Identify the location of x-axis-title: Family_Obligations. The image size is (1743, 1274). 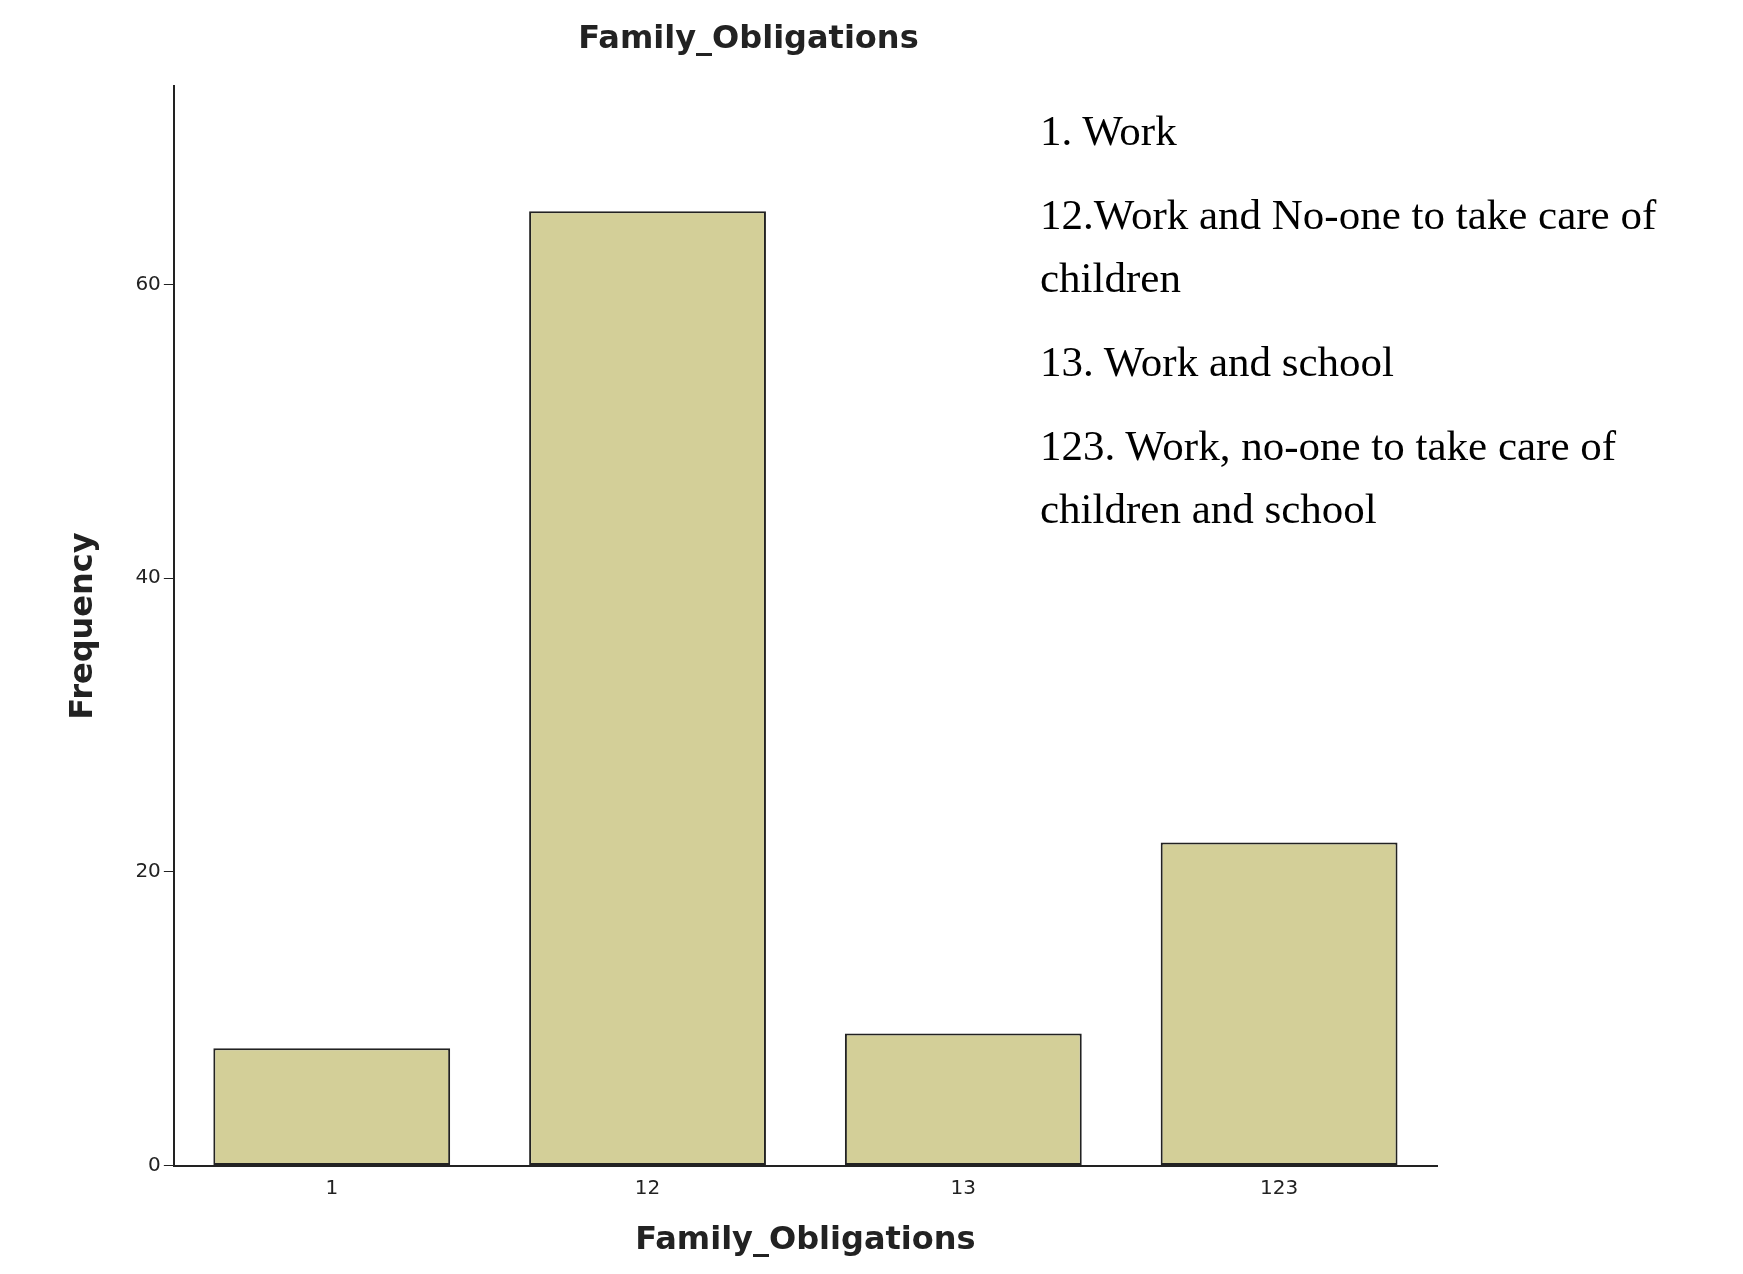
(805, 1238).